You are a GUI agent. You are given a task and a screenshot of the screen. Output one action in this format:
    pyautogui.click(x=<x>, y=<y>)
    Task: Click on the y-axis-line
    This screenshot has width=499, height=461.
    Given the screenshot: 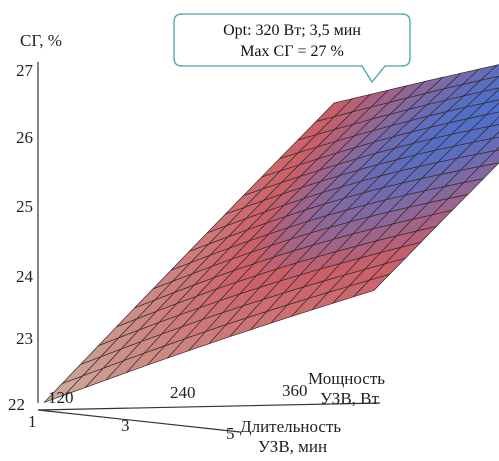 What is the action you would take?
    pyautogui.click(x=139, y=421)
    